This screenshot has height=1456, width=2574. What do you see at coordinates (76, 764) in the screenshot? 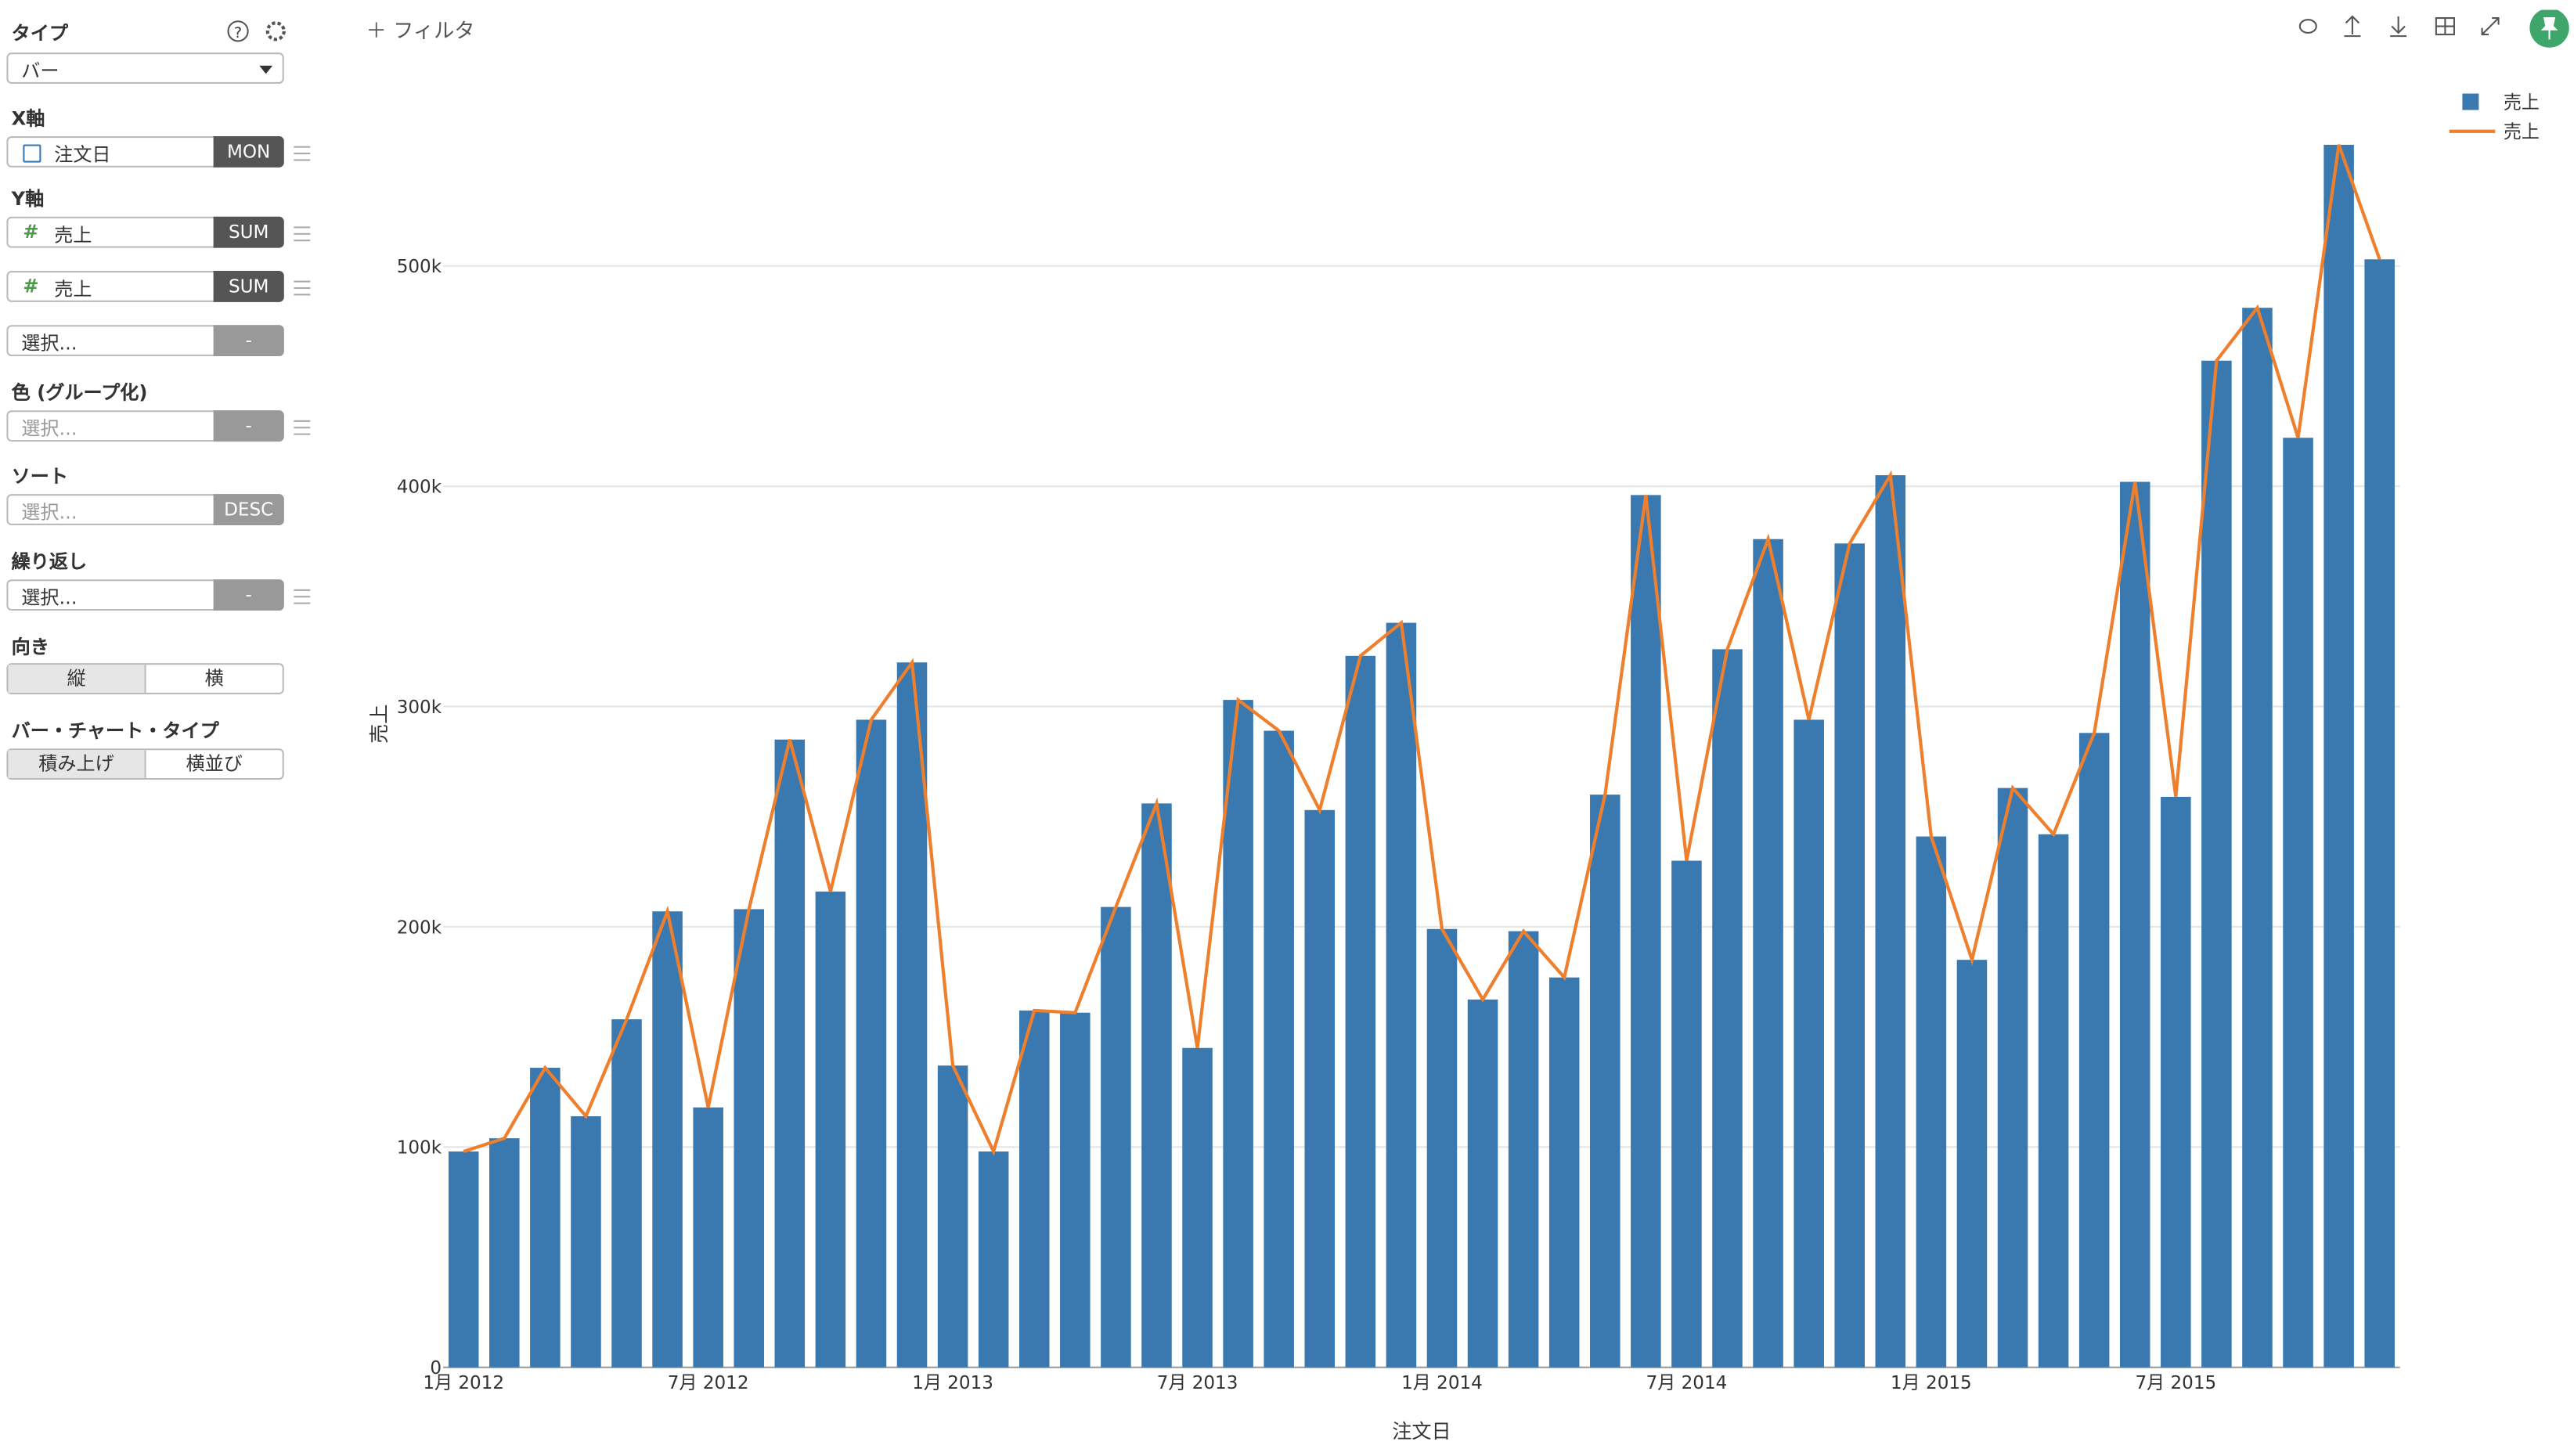
I see `option: 積み上げ` at bounding box center [76, 764].